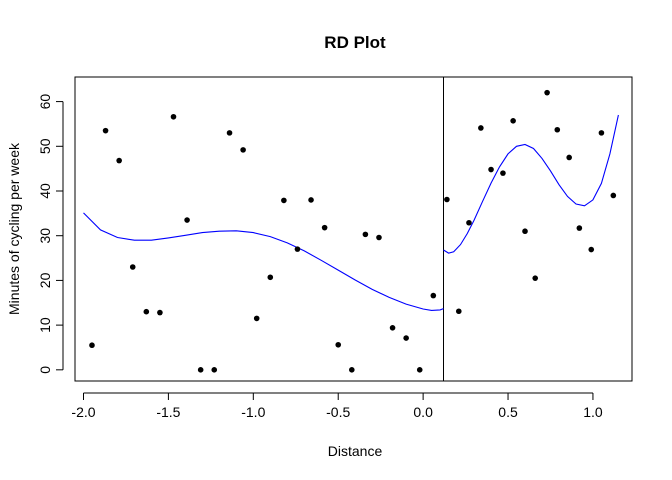 The height and width of the screenshot is (480, 672). I want to click on y-tick-label: 20, so click(45, 280).